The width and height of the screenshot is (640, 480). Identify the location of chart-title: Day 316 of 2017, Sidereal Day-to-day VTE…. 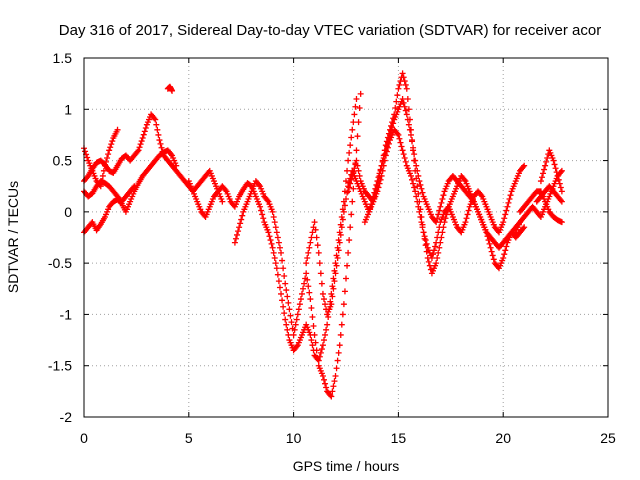
(330, 30).